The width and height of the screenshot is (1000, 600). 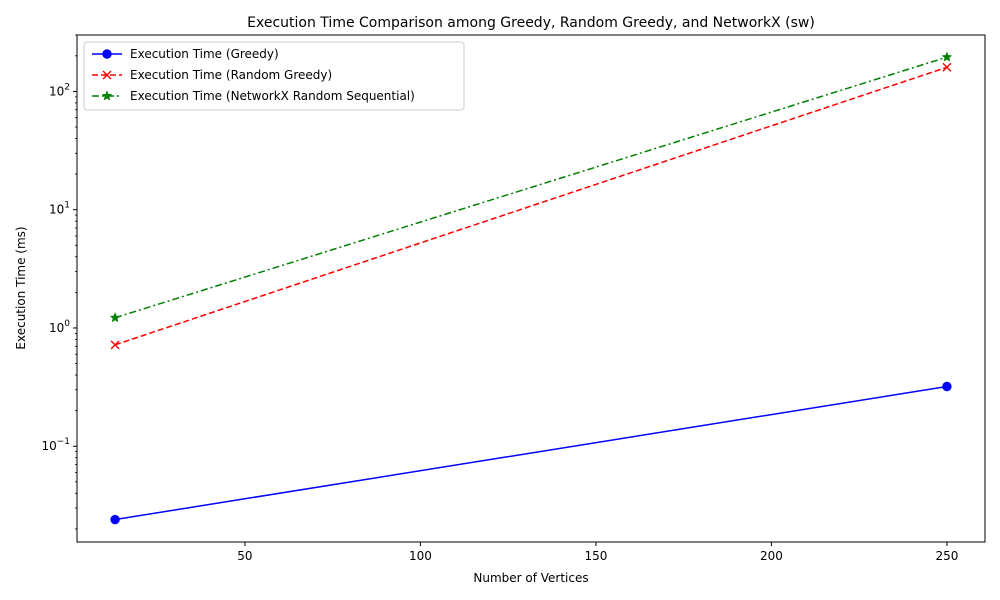 I want to click on x-tick-label: 250, so click(x=946, y=556).